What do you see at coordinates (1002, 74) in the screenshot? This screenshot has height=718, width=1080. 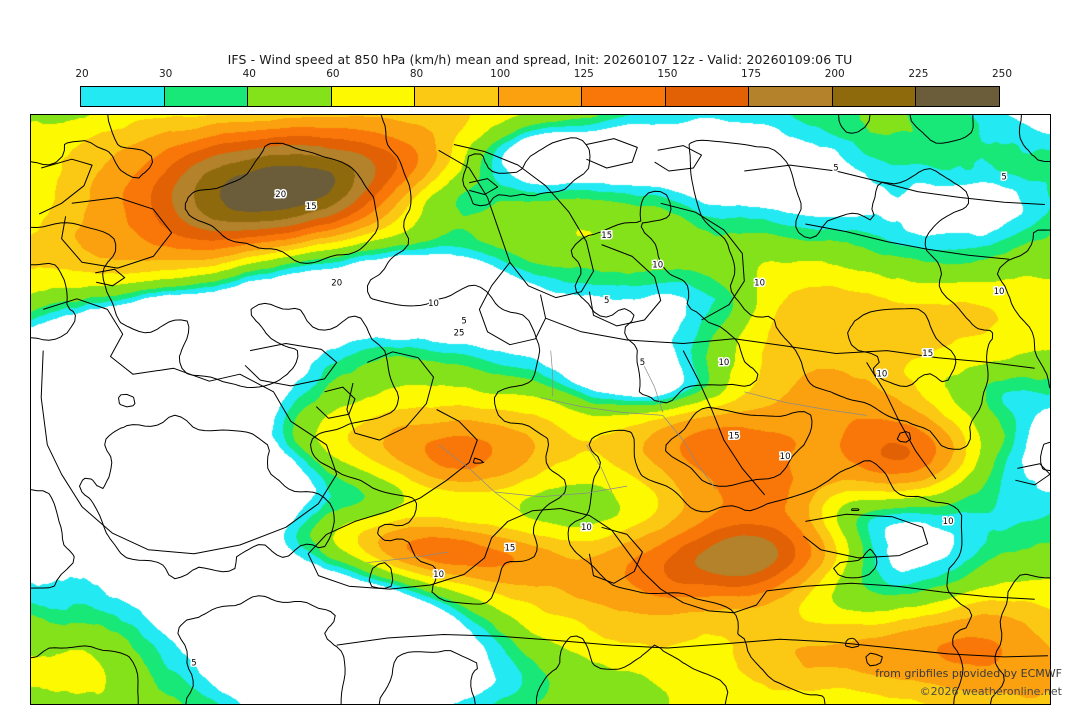 I see `colorbar-tick-250: 250` at bounding box center [1002, 74].